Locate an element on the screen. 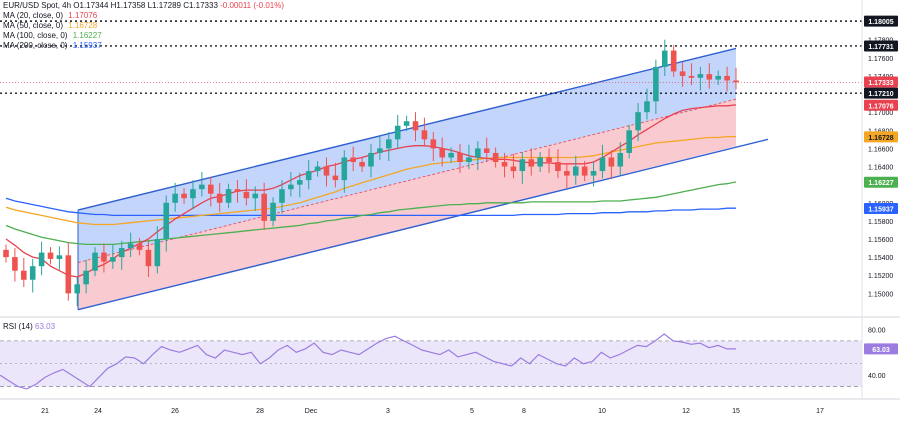 The width and height of the screenshot is (900, 426). time-tick-9: 12 is located at coordinates (686, 411).